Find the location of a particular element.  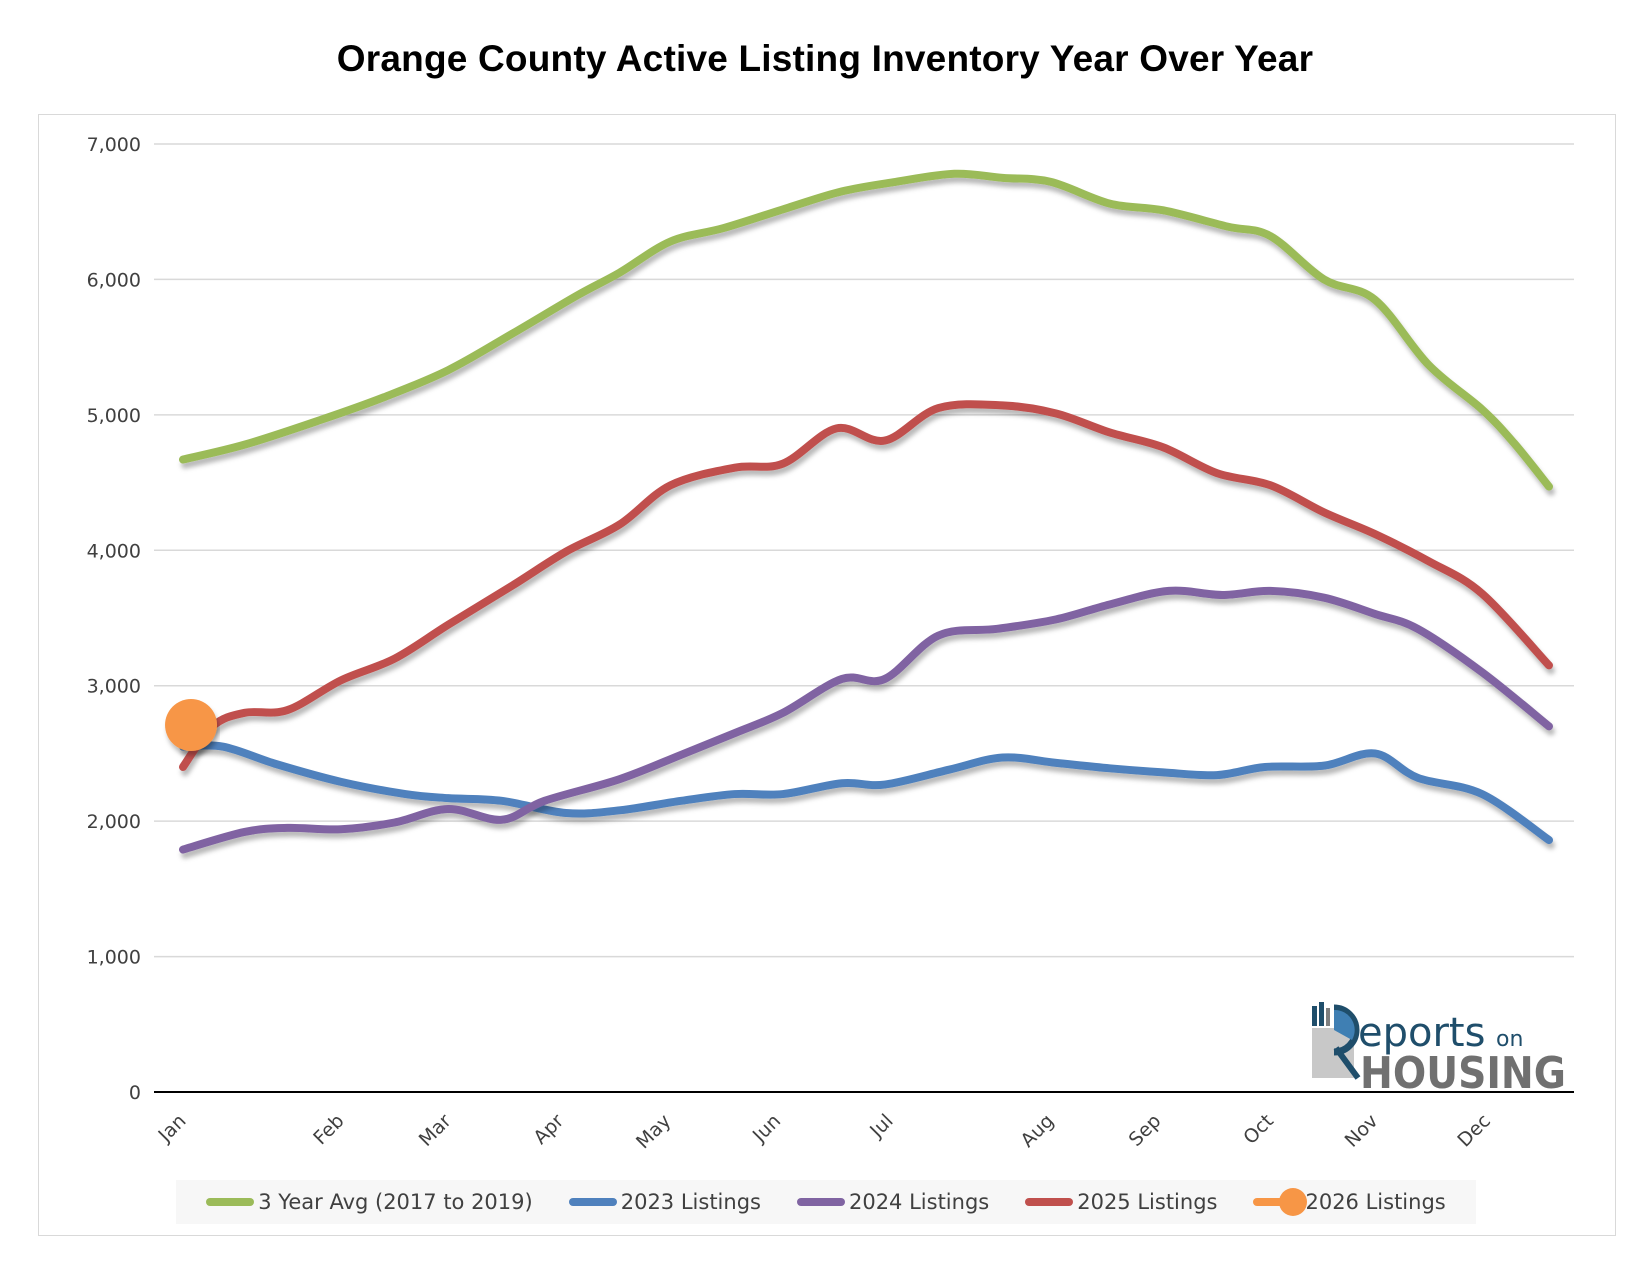

logo-text-housing: HOUSING is located at coordinates (1463, 1070).